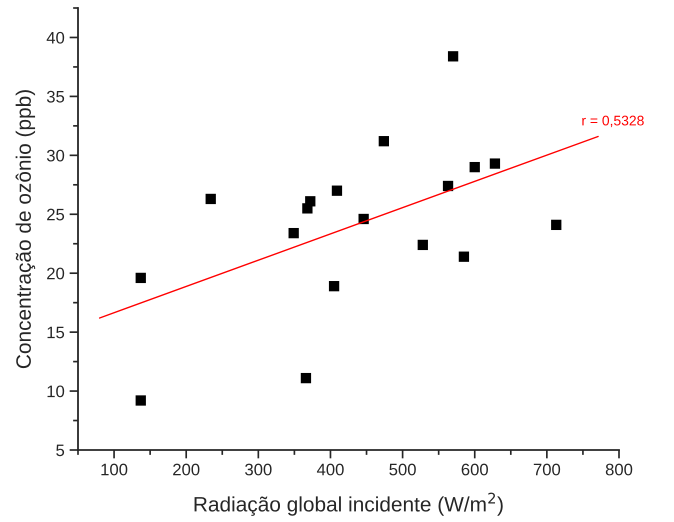 The width and height of the screenshot is (674, 522). What do you see at coordinates (348, 504) in the screenshot?
I see `x-axis-title: Radiação global incidente (W/m$^{2}$)` at bounding box center [348, 504].